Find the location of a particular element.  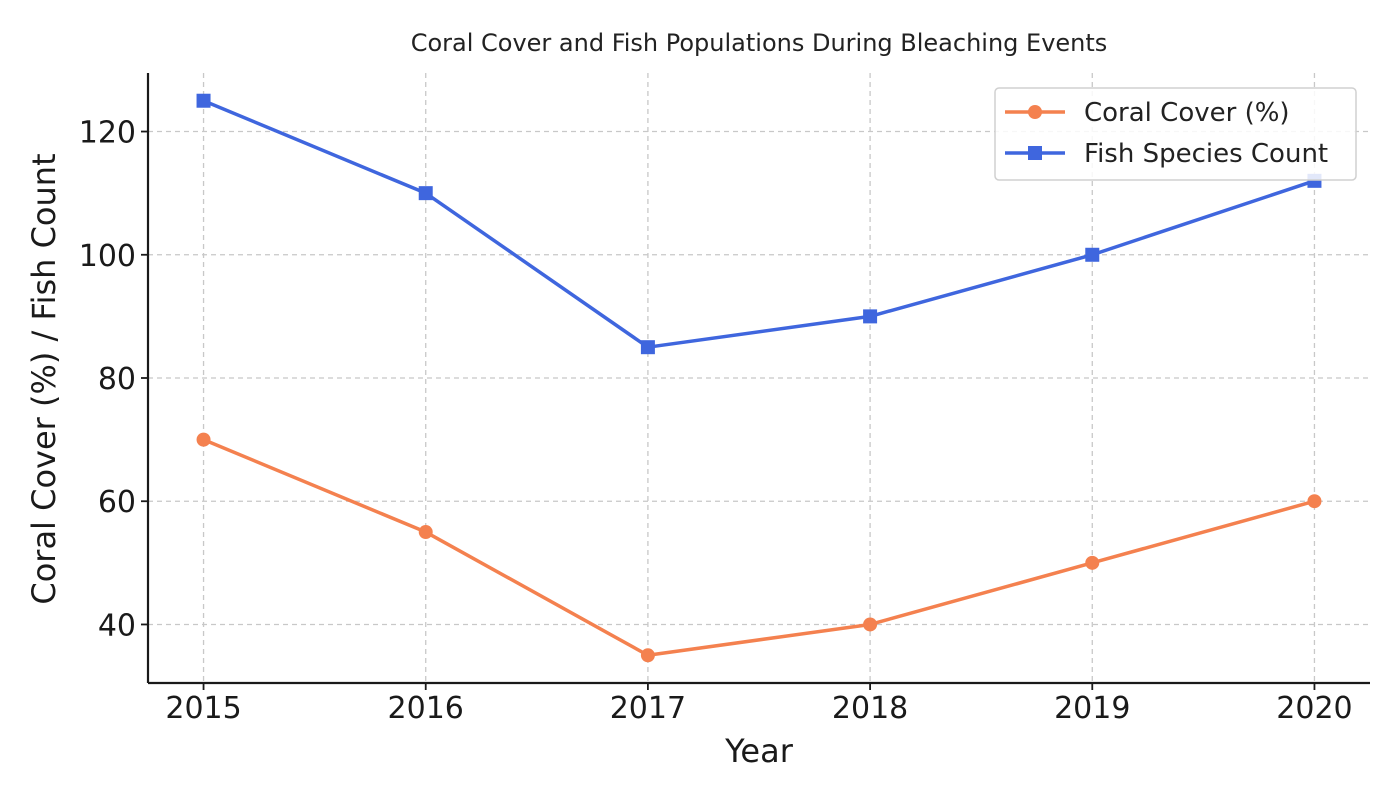

x-tick-label: 2017 is located at coordinates (648, 708).